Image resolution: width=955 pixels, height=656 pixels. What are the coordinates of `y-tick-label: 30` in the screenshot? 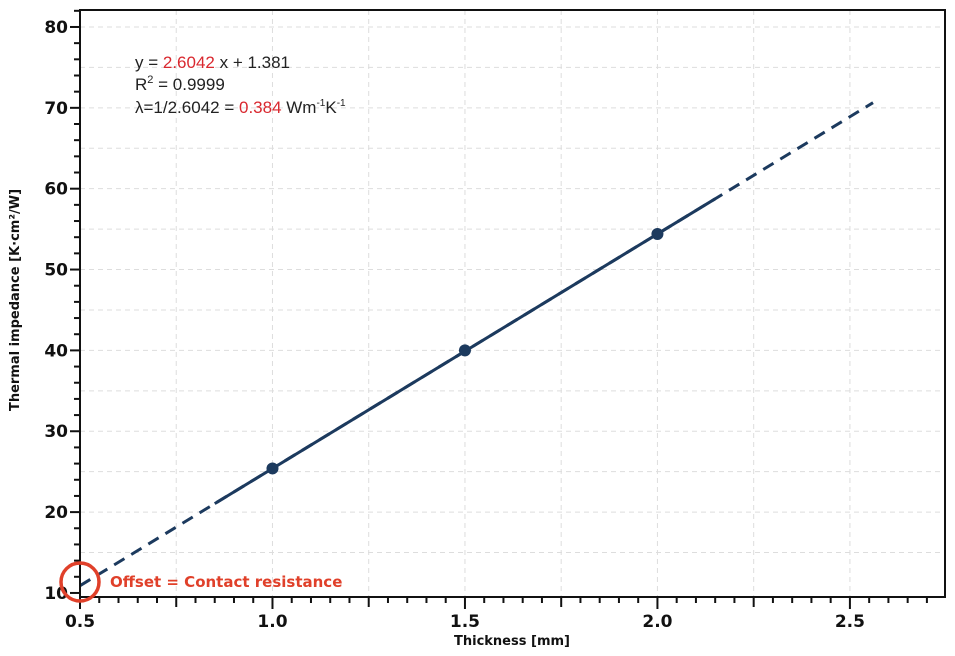 It's located at (56, 432).